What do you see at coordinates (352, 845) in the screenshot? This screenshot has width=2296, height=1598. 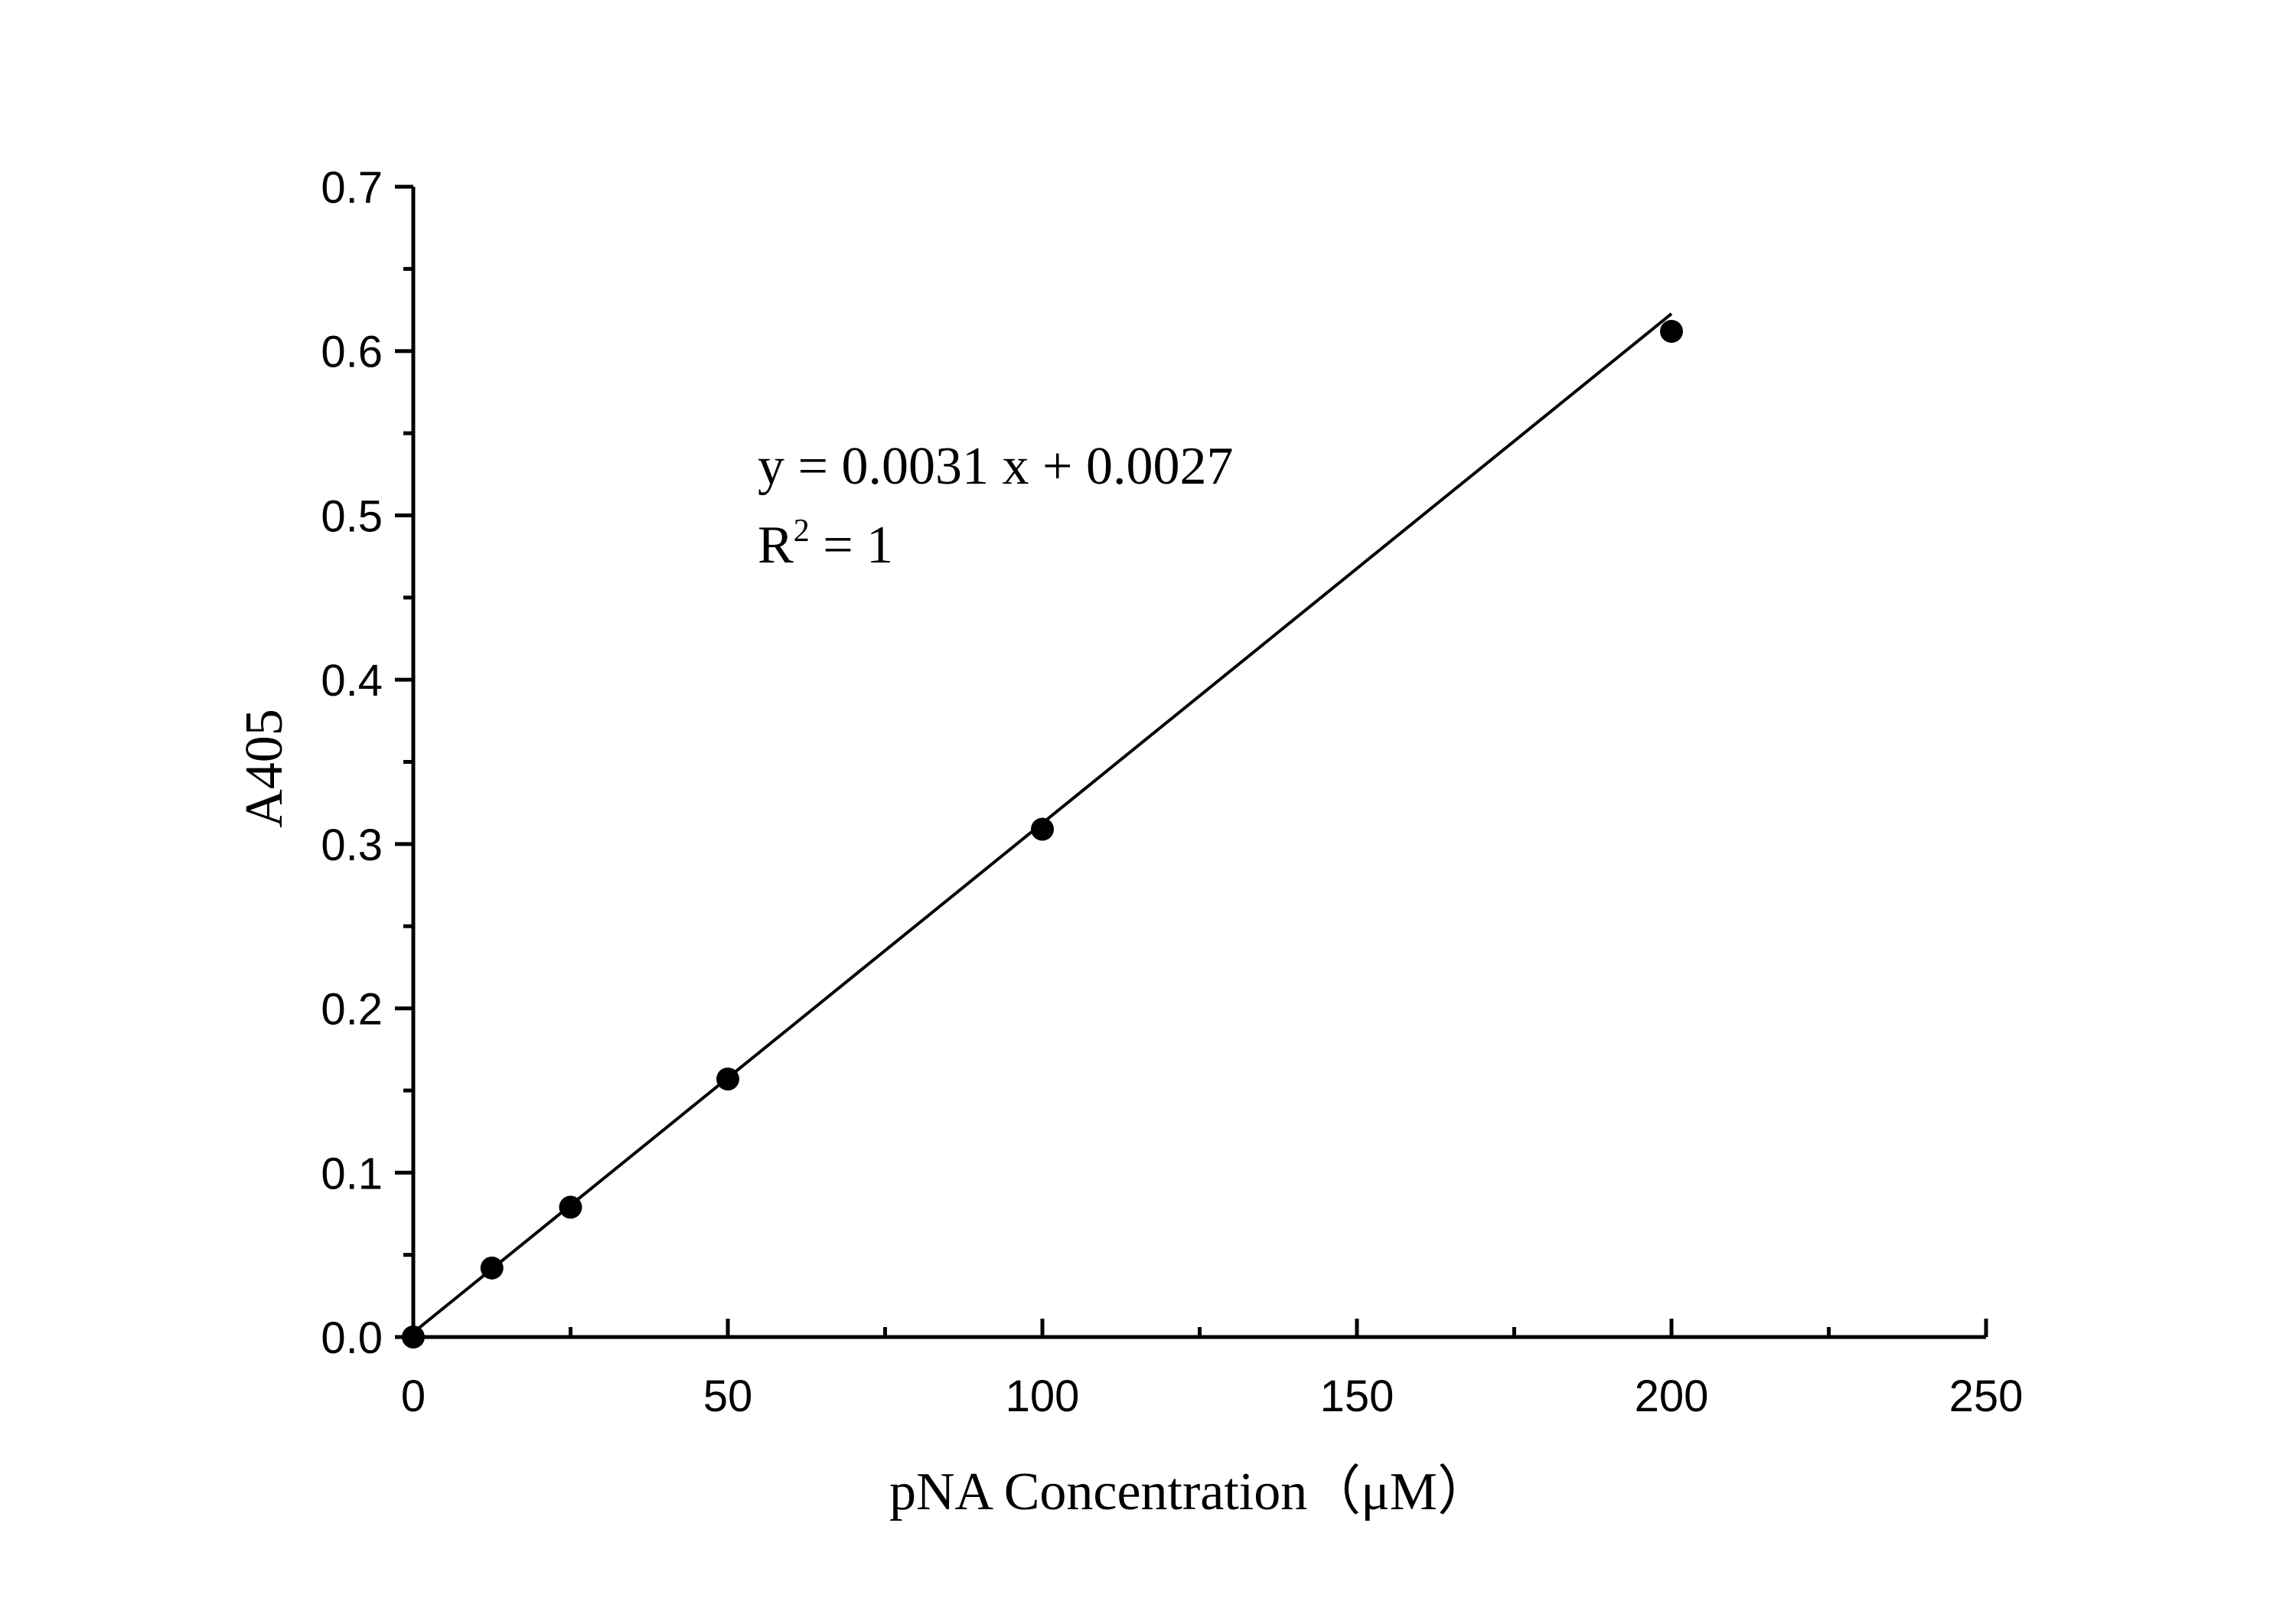 I see `y-tick-label: 0.3` at bounding box center [352, 845].